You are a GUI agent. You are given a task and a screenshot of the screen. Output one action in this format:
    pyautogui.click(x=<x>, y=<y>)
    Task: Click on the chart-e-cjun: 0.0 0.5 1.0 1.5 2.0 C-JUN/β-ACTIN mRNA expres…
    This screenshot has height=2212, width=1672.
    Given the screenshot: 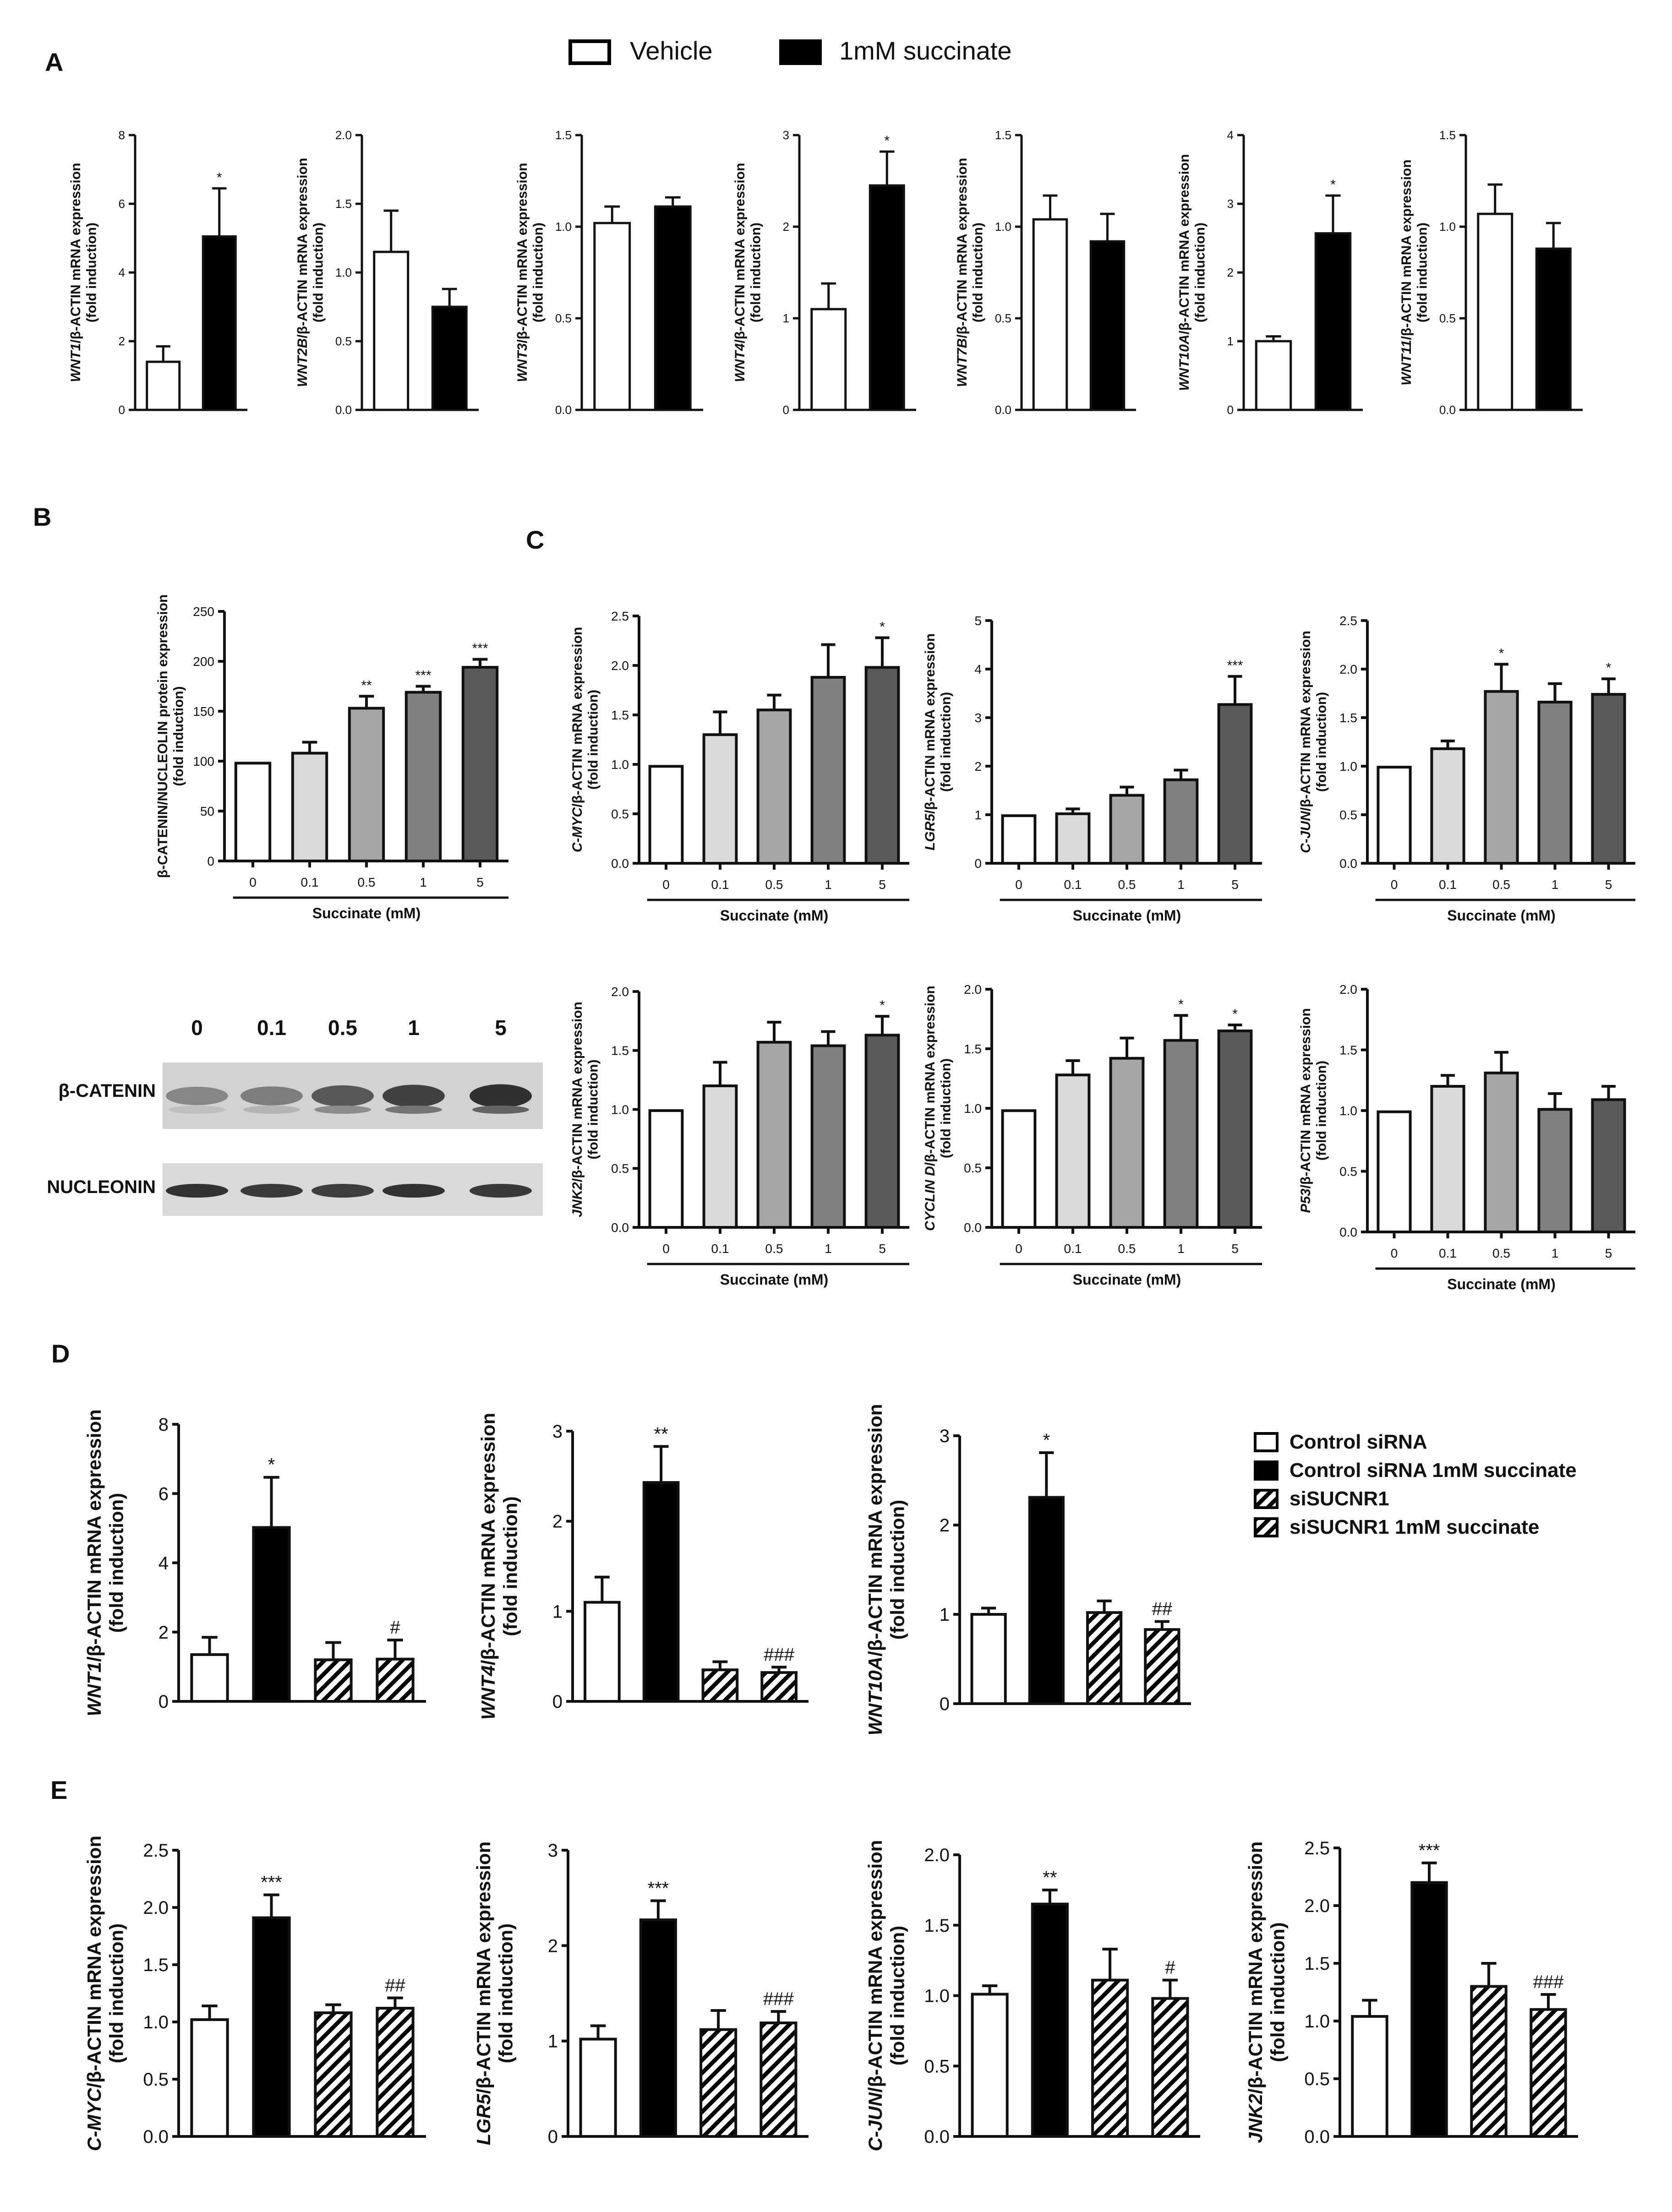 What is the action you would take?
    pyautogui.click(x=1032, y=1995)
    